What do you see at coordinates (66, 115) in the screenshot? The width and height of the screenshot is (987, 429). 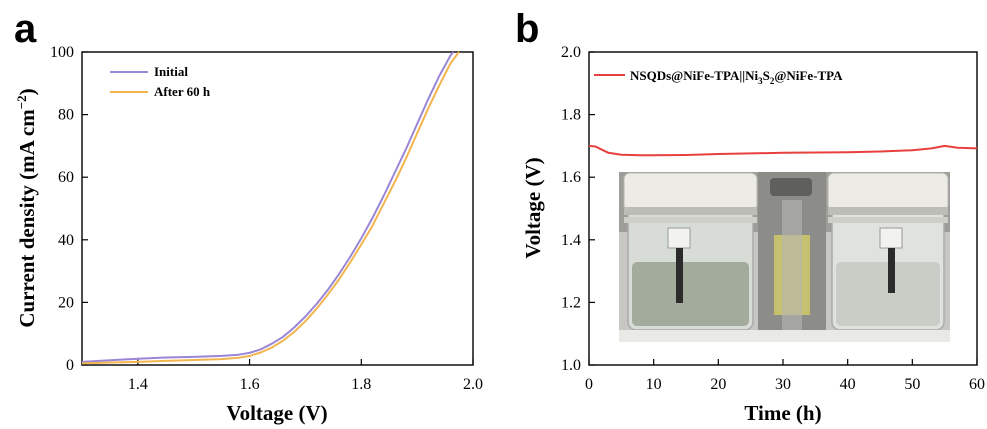 I see `y-tick-label-a: 80` at bounding box center [66, 115].